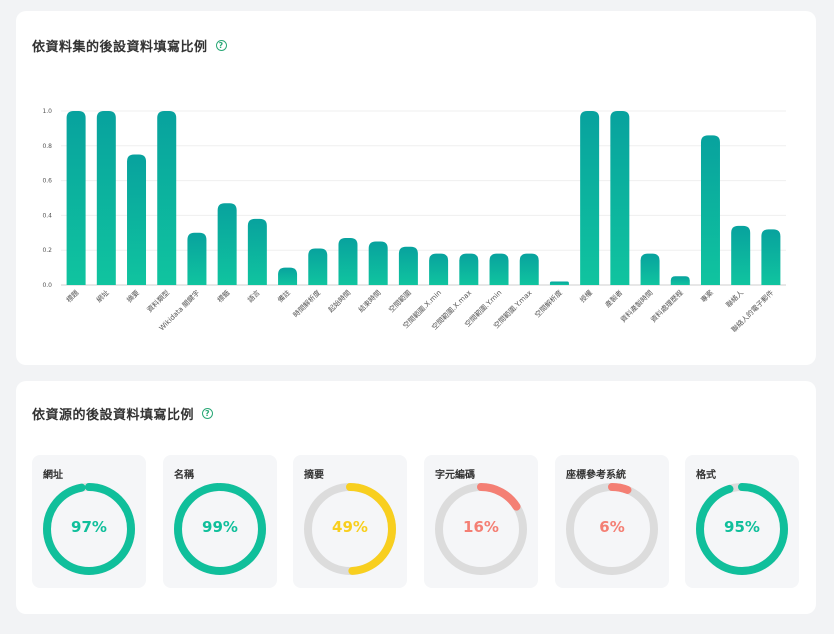 The width and height of the screenshot is (834, 634). Describe the element at coordinates (113, 415) in the screenshot. I see `source-section-title-text: 依資源的後設資料填寫比例` at that location.